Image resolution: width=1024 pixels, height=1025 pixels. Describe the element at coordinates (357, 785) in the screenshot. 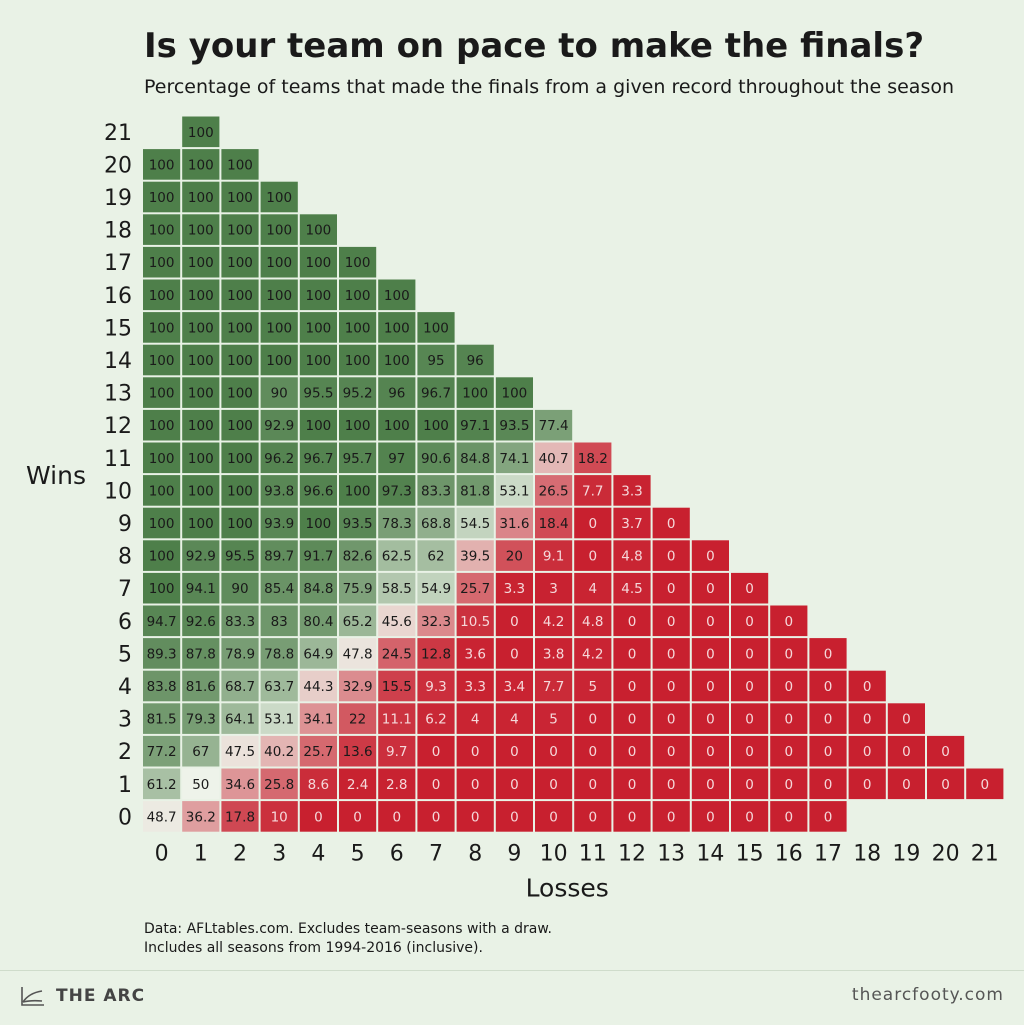

I see `cell-value-label: 2.4` at that location.